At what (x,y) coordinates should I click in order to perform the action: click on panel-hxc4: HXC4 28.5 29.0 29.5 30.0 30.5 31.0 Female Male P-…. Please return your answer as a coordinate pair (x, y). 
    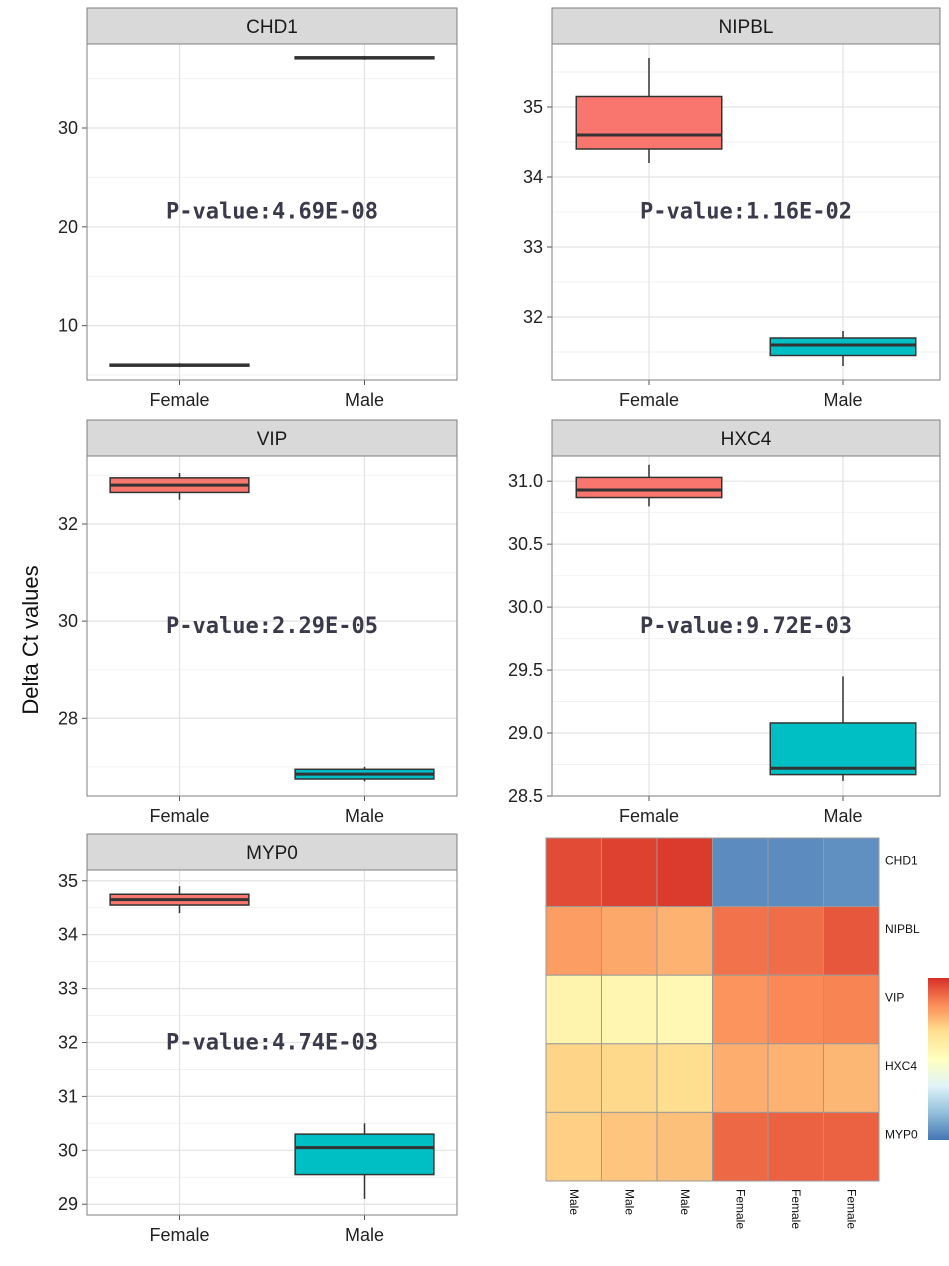
    Looking at the image, I should click on (724, 622).